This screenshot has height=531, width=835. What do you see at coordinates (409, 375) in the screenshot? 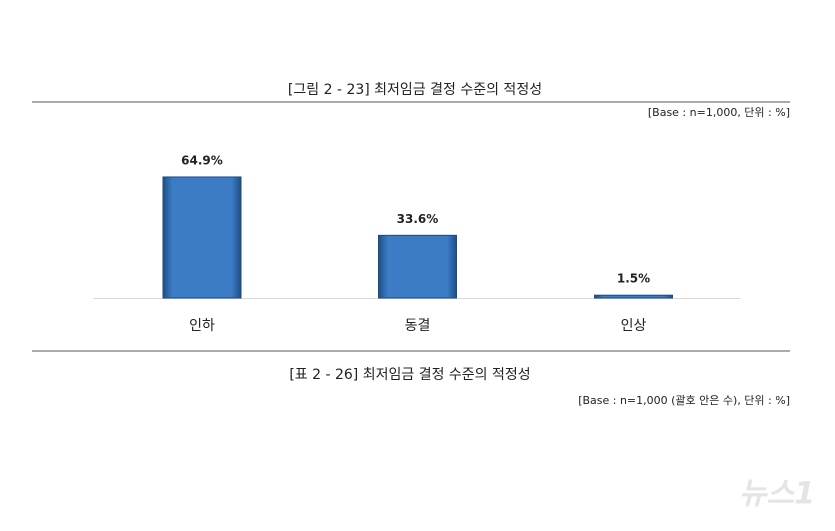
I see `table-title: [표 2 - 26] 최저임금 결정 수준의 적정성` at bounding box center [409, 375].